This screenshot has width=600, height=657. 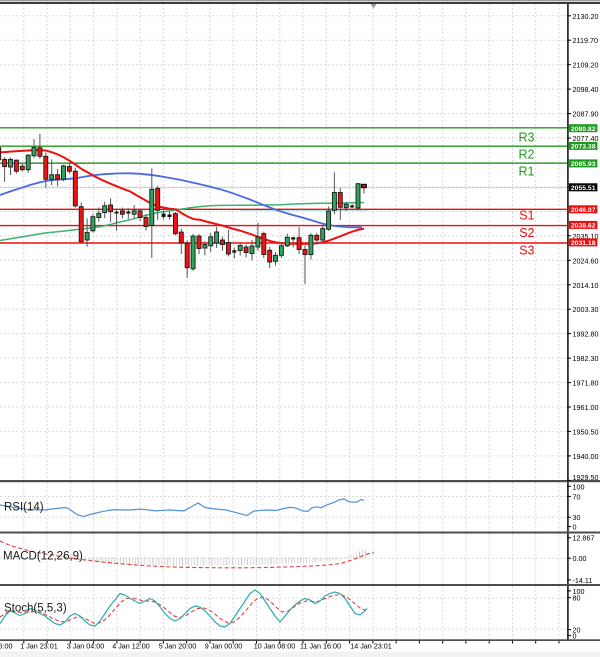 What do you see at coordinates (585, 40) in the screenshot?
I see `svg-text: 2119.70` at bounding box center [585, 40].